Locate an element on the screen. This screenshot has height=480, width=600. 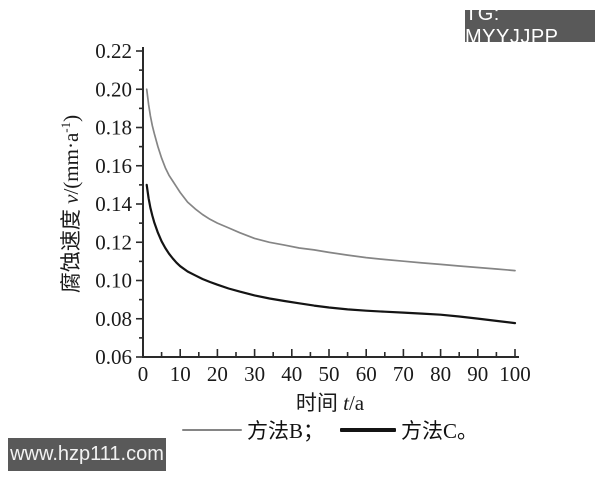
x-axis-title-text: 时间 is located at coordinates (319, 403).